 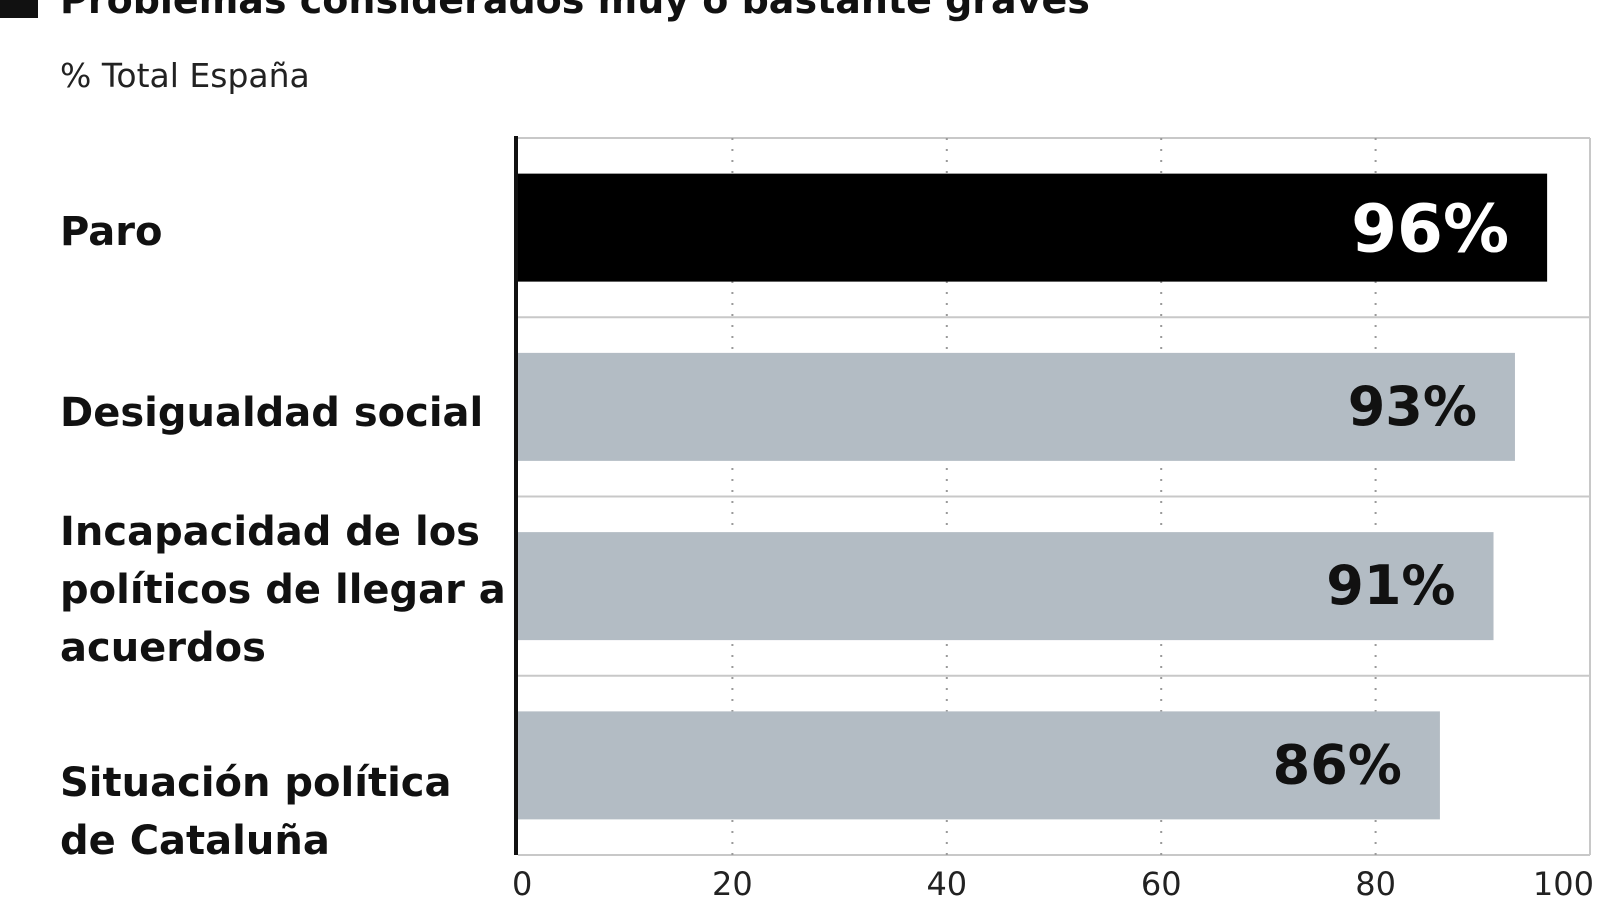 What do you see at coordinates (272, 413) in the screenshot?
I see `category-label-desigualdad: Desigualdad social` at bounding box center [272, 413].